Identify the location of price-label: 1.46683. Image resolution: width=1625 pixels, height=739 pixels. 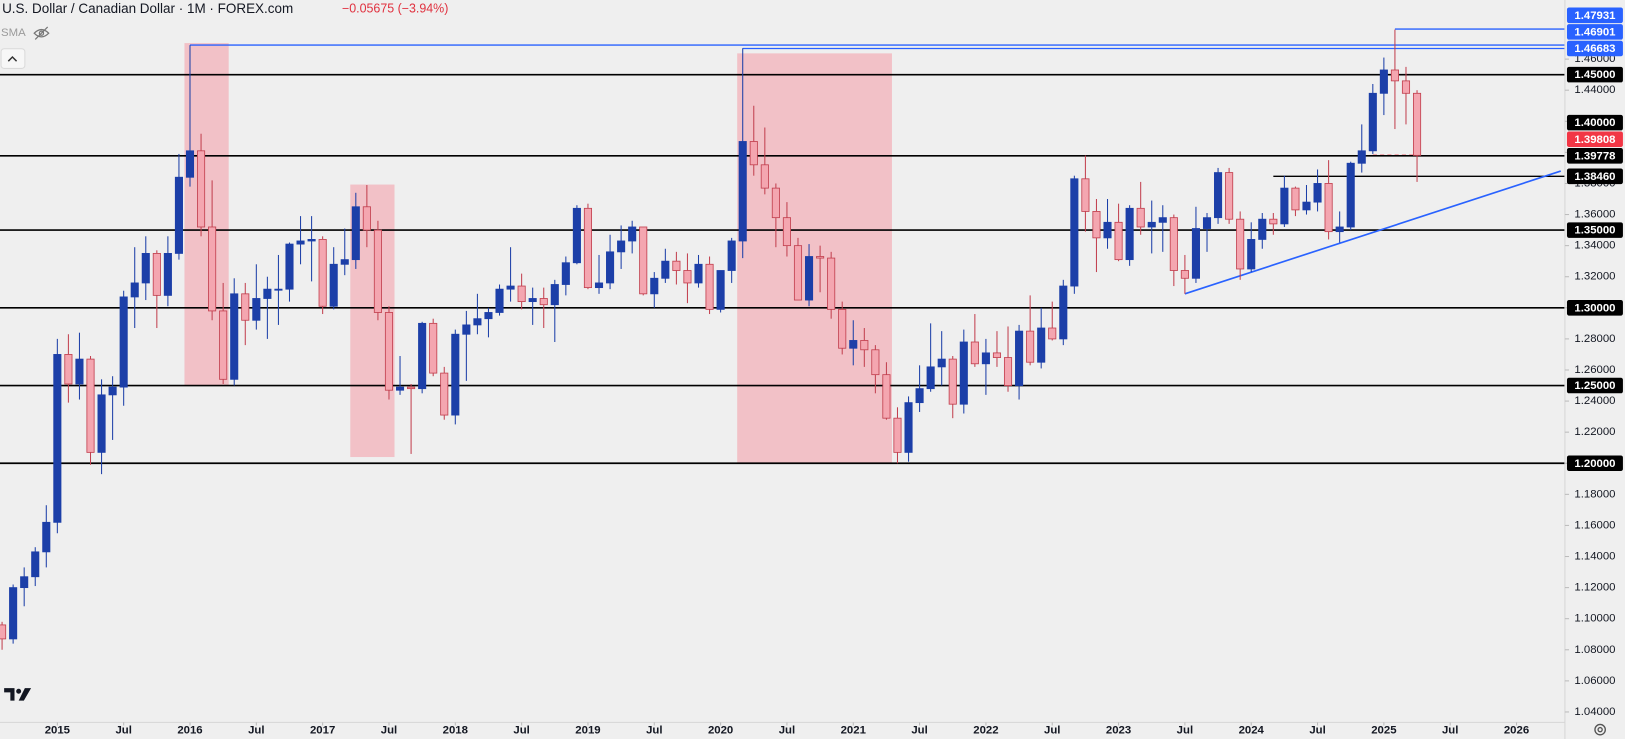
(1594, 49).